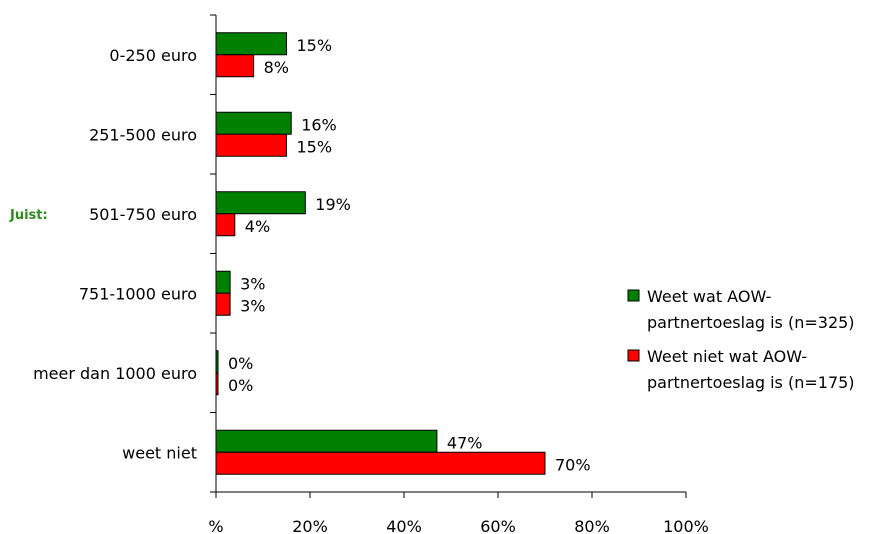 The height and width of the screenshot is (534, 877). Describe the element at coordinates (333, 204) in the screenshot. I see `bar-value-label: 19%` at that location.